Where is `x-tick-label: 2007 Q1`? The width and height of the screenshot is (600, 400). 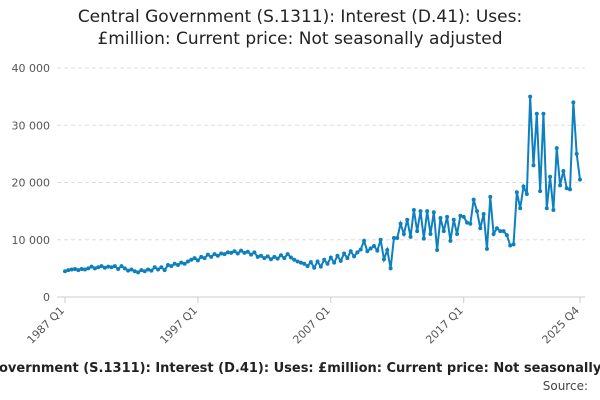
x-tick-label: 2007 Q1 is located at coordinates (311, 325).